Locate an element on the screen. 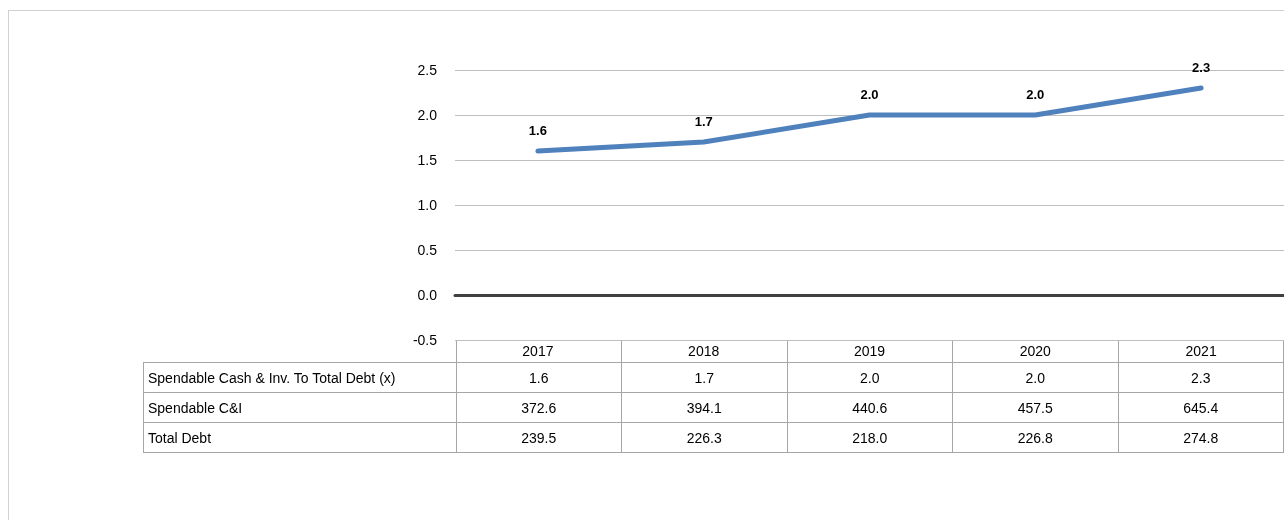 This screenshot has width=1284, height=520. text: 457.5 is located at coordinates (1035, 407).